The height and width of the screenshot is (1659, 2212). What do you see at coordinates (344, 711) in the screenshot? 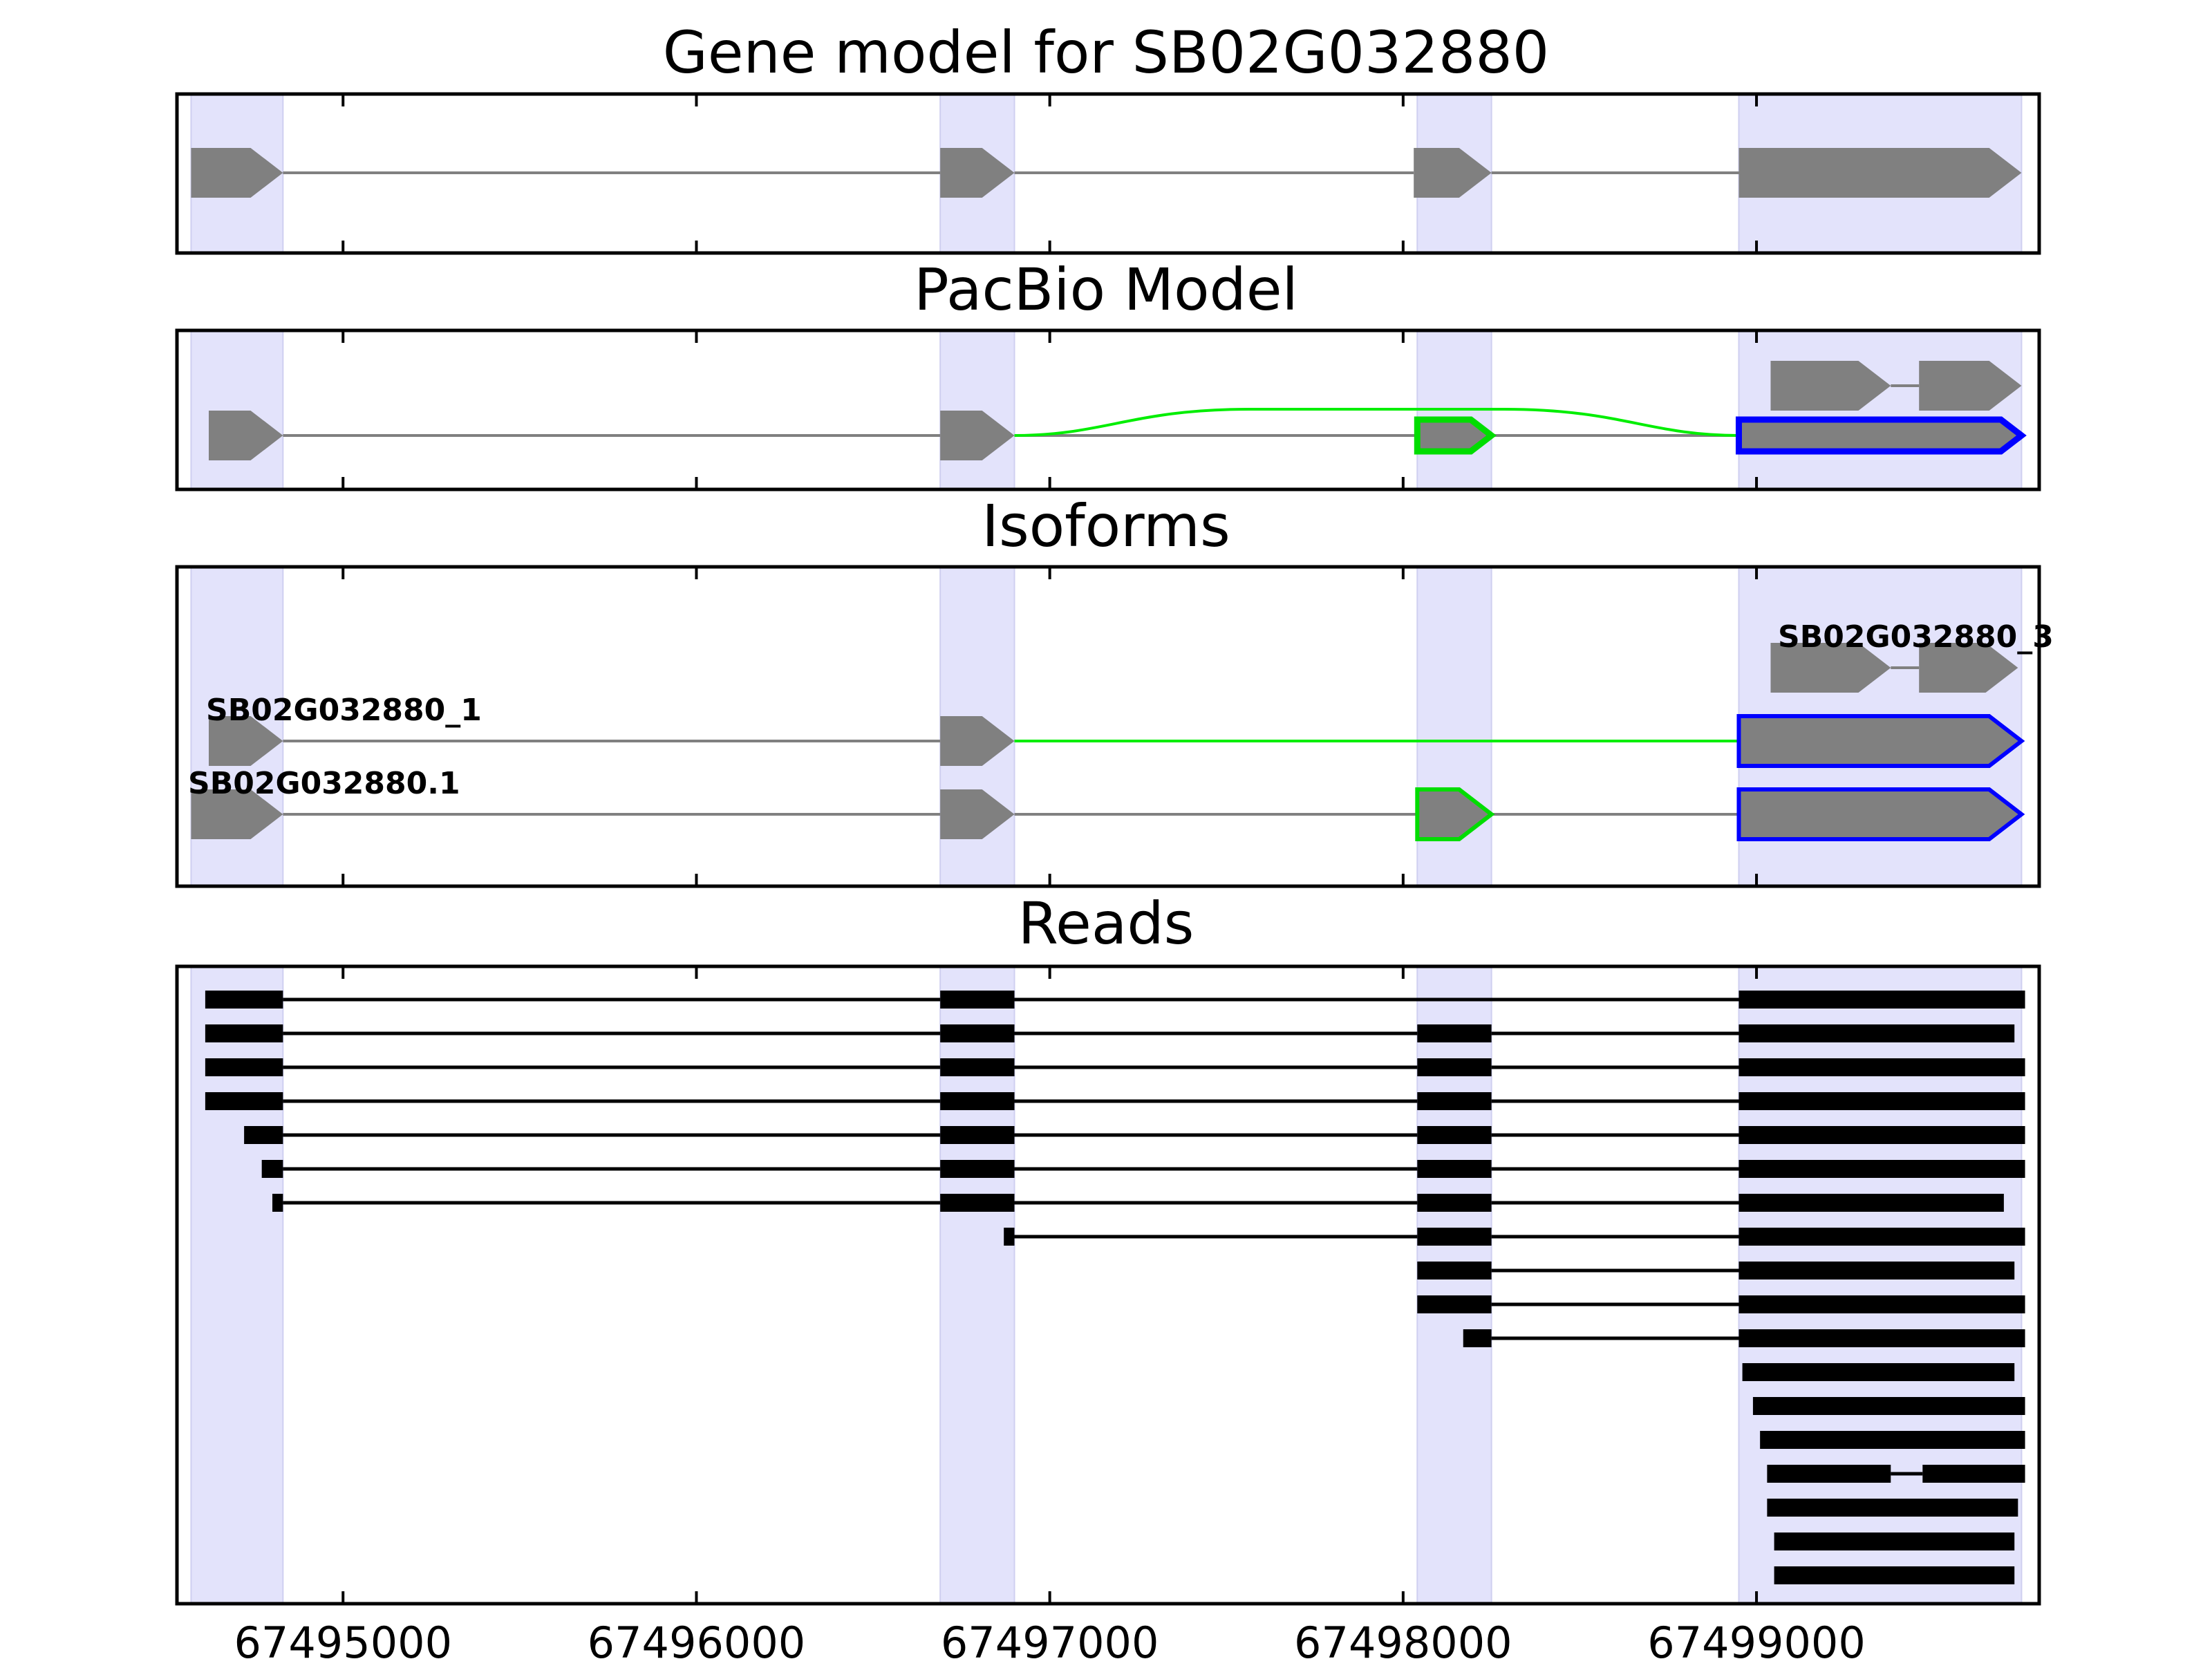
I see `isoform-label: SB02G032880_1` at bounding box center [344, 711].